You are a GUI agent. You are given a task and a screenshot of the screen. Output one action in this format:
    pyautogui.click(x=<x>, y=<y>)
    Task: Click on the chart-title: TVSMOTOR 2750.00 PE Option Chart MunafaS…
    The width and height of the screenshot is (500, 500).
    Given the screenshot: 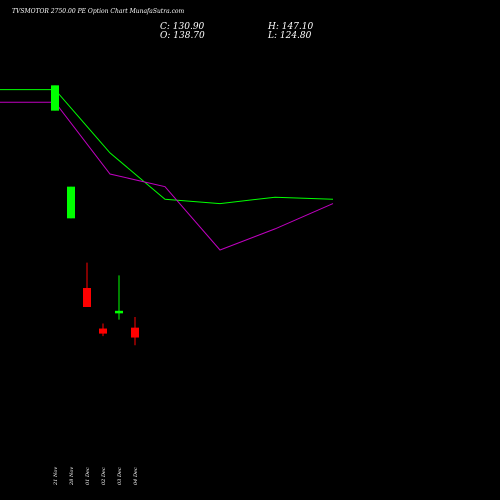 What is the action you would take?
    pyautogui.click(x=98, y=11)
    